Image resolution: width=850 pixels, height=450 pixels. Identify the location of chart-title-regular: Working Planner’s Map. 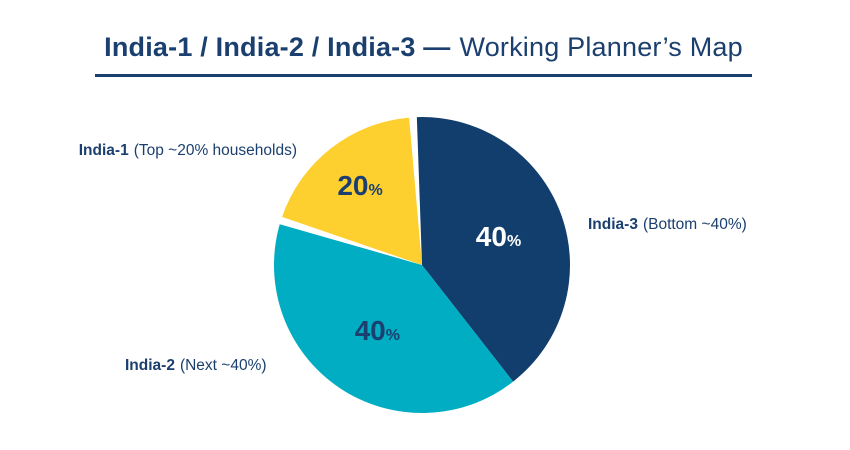
(601, 47).